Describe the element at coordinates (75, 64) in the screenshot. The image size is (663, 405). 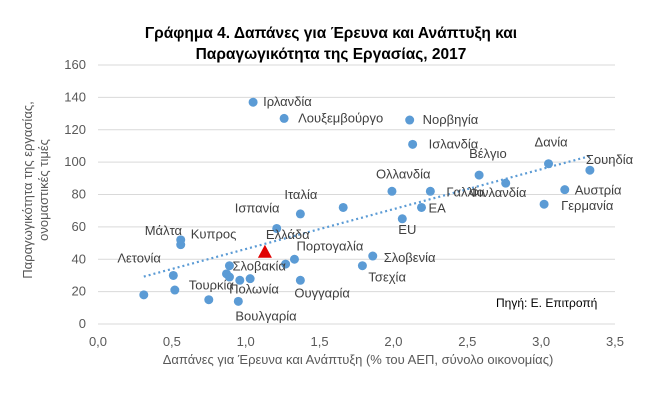
I see `y-tick-label: 160` at that location.